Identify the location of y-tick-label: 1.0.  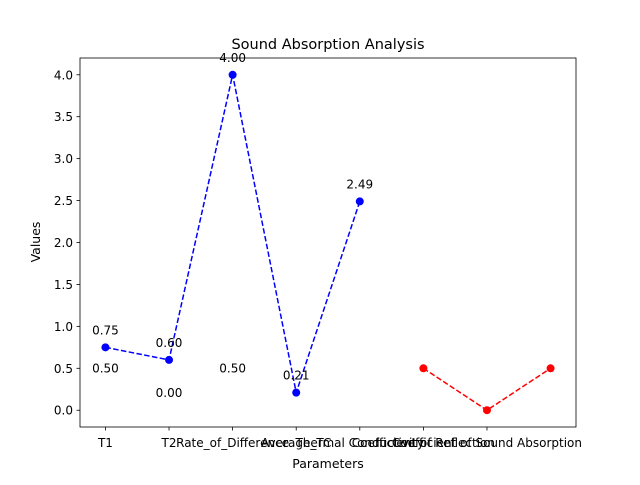
(63, 327).